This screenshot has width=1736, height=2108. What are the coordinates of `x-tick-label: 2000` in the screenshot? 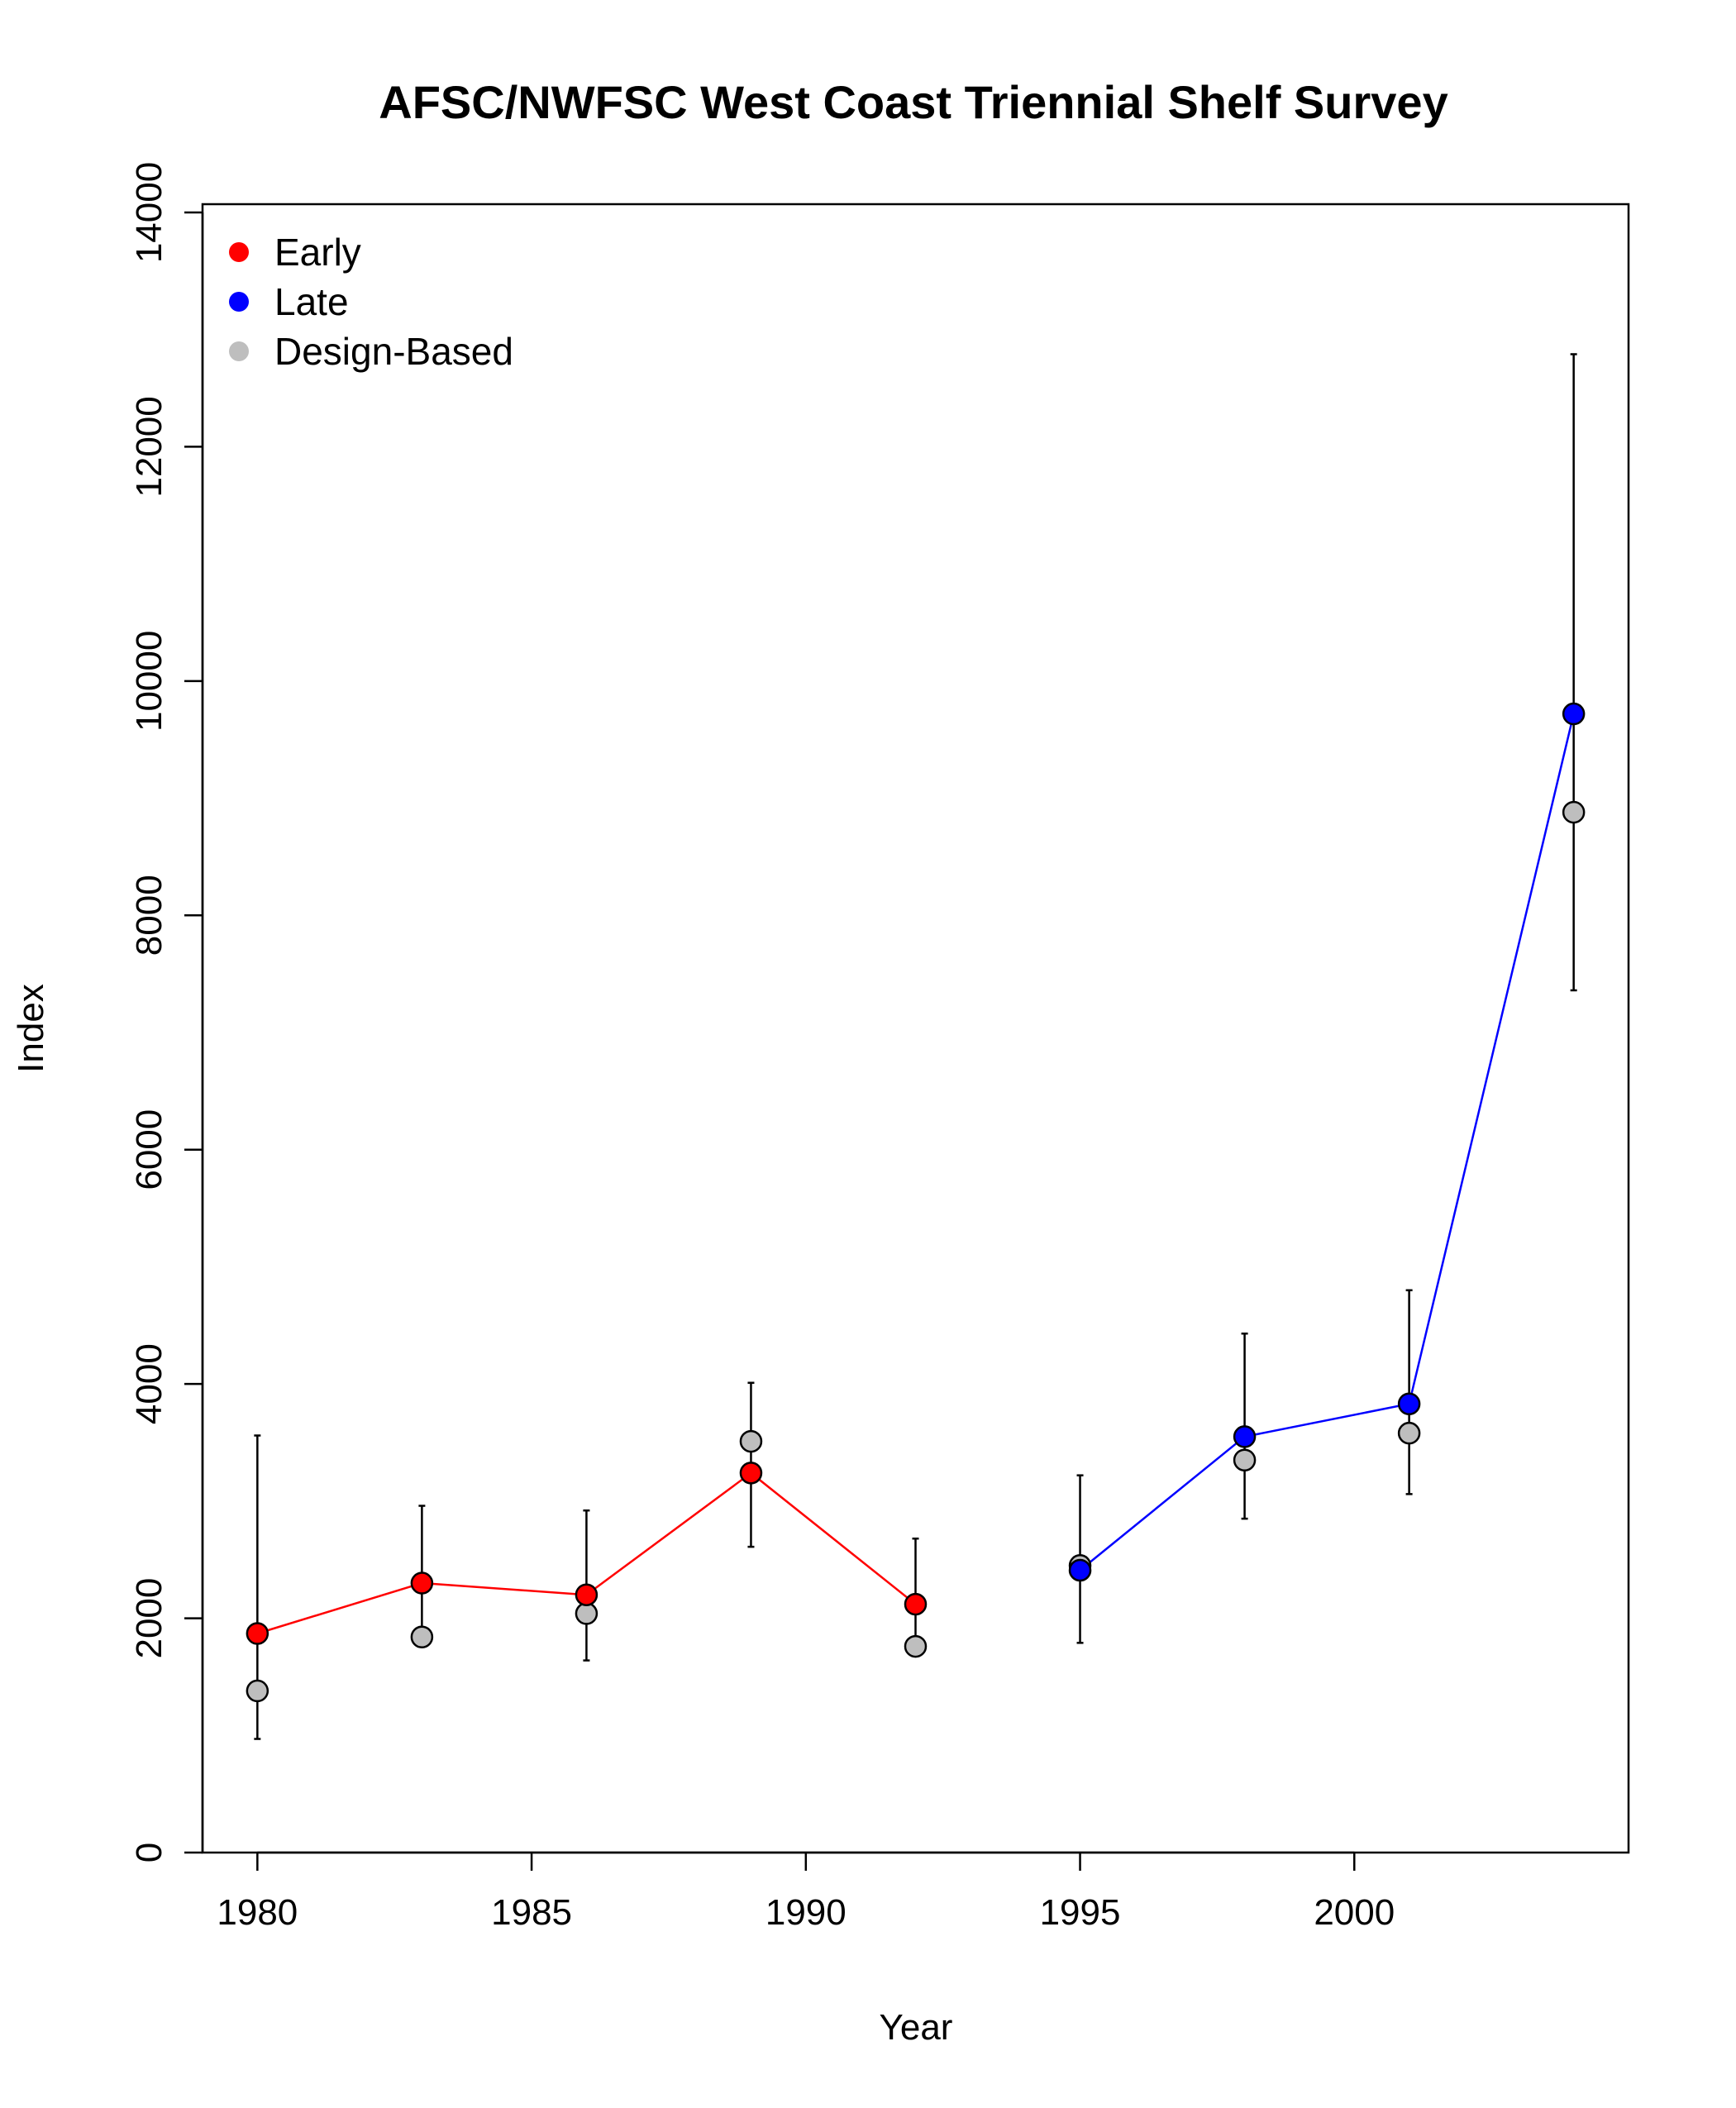 It's located at (1354, 1913).